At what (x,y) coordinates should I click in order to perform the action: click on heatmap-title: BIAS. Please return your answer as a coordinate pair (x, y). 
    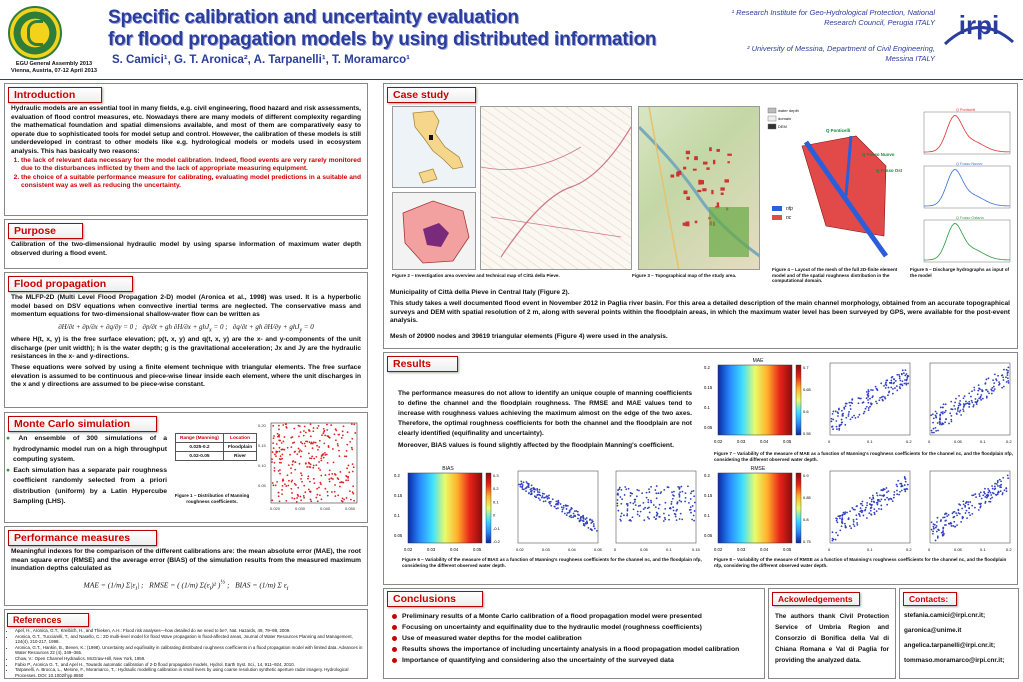
    Looking at the image, I should click on (448, 469).